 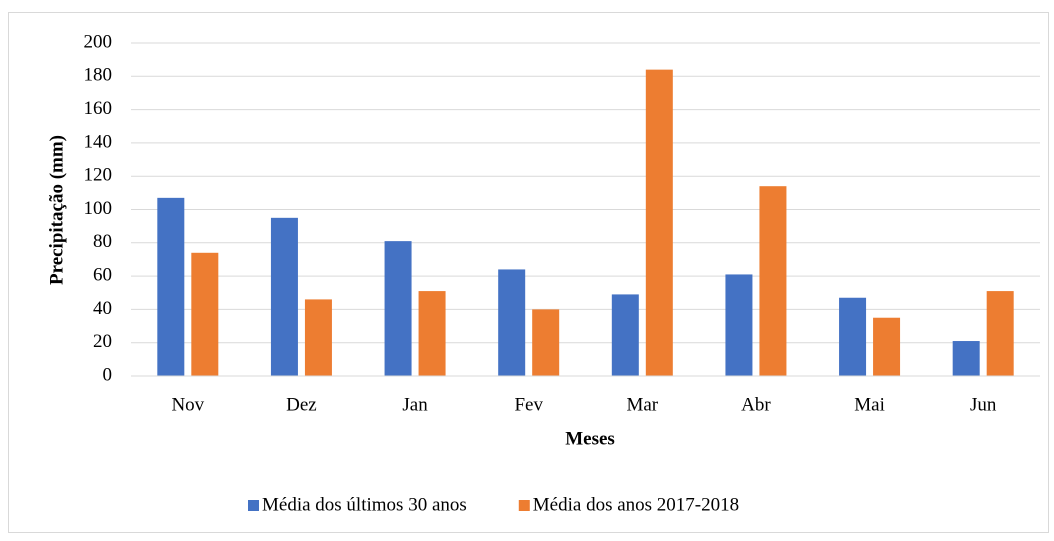 What do you see at coordinates (642, 404) in the screenshot?
I see `x-tick-label: Mar` at bounding box center [642, 404].